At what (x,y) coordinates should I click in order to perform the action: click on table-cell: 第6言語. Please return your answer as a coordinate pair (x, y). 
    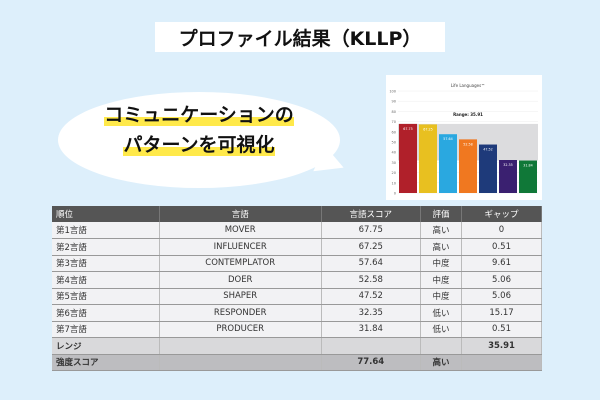
    Looking at the image, I should click on (106, 313).